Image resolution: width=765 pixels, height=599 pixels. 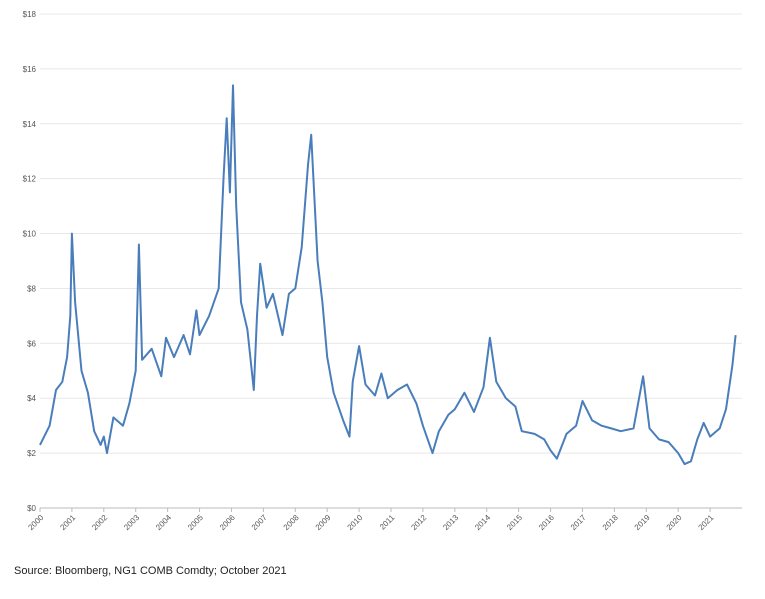 I want to click on x-tick-label: 2009, so click(x=323, y=522).